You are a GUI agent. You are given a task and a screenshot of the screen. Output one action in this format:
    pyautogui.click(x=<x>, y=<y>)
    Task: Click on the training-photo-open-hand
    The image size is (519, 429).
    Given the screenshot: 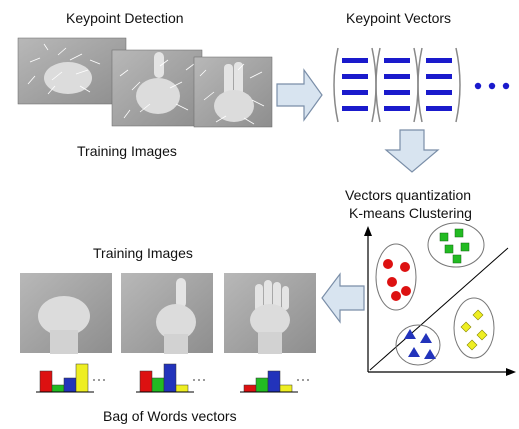 What is the action you would take?
    pyautogui.click(x=270, y=313)
    